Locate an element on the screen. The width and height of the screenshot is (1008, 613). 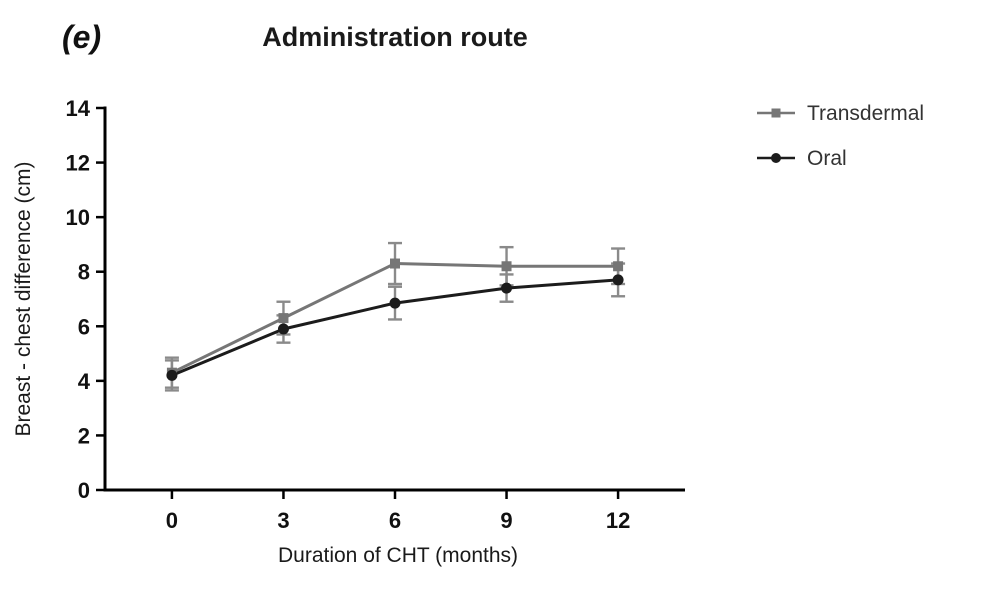
y-tick-label: 14 is located at coordinates (78, 108).